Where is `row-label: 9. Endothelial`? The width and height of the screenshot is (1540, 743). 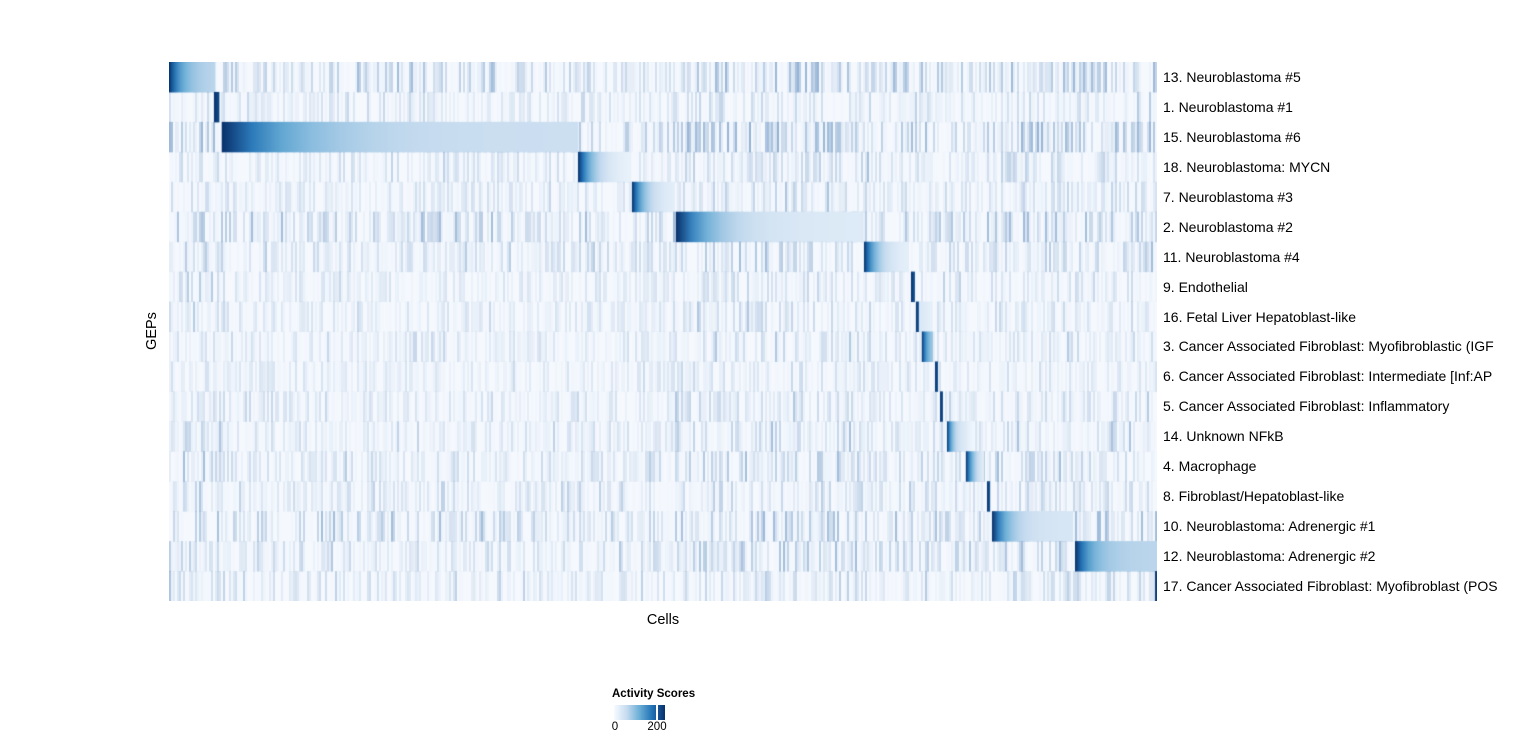
row-label: 9. Endothelial is located at coordinates (1205, 286).